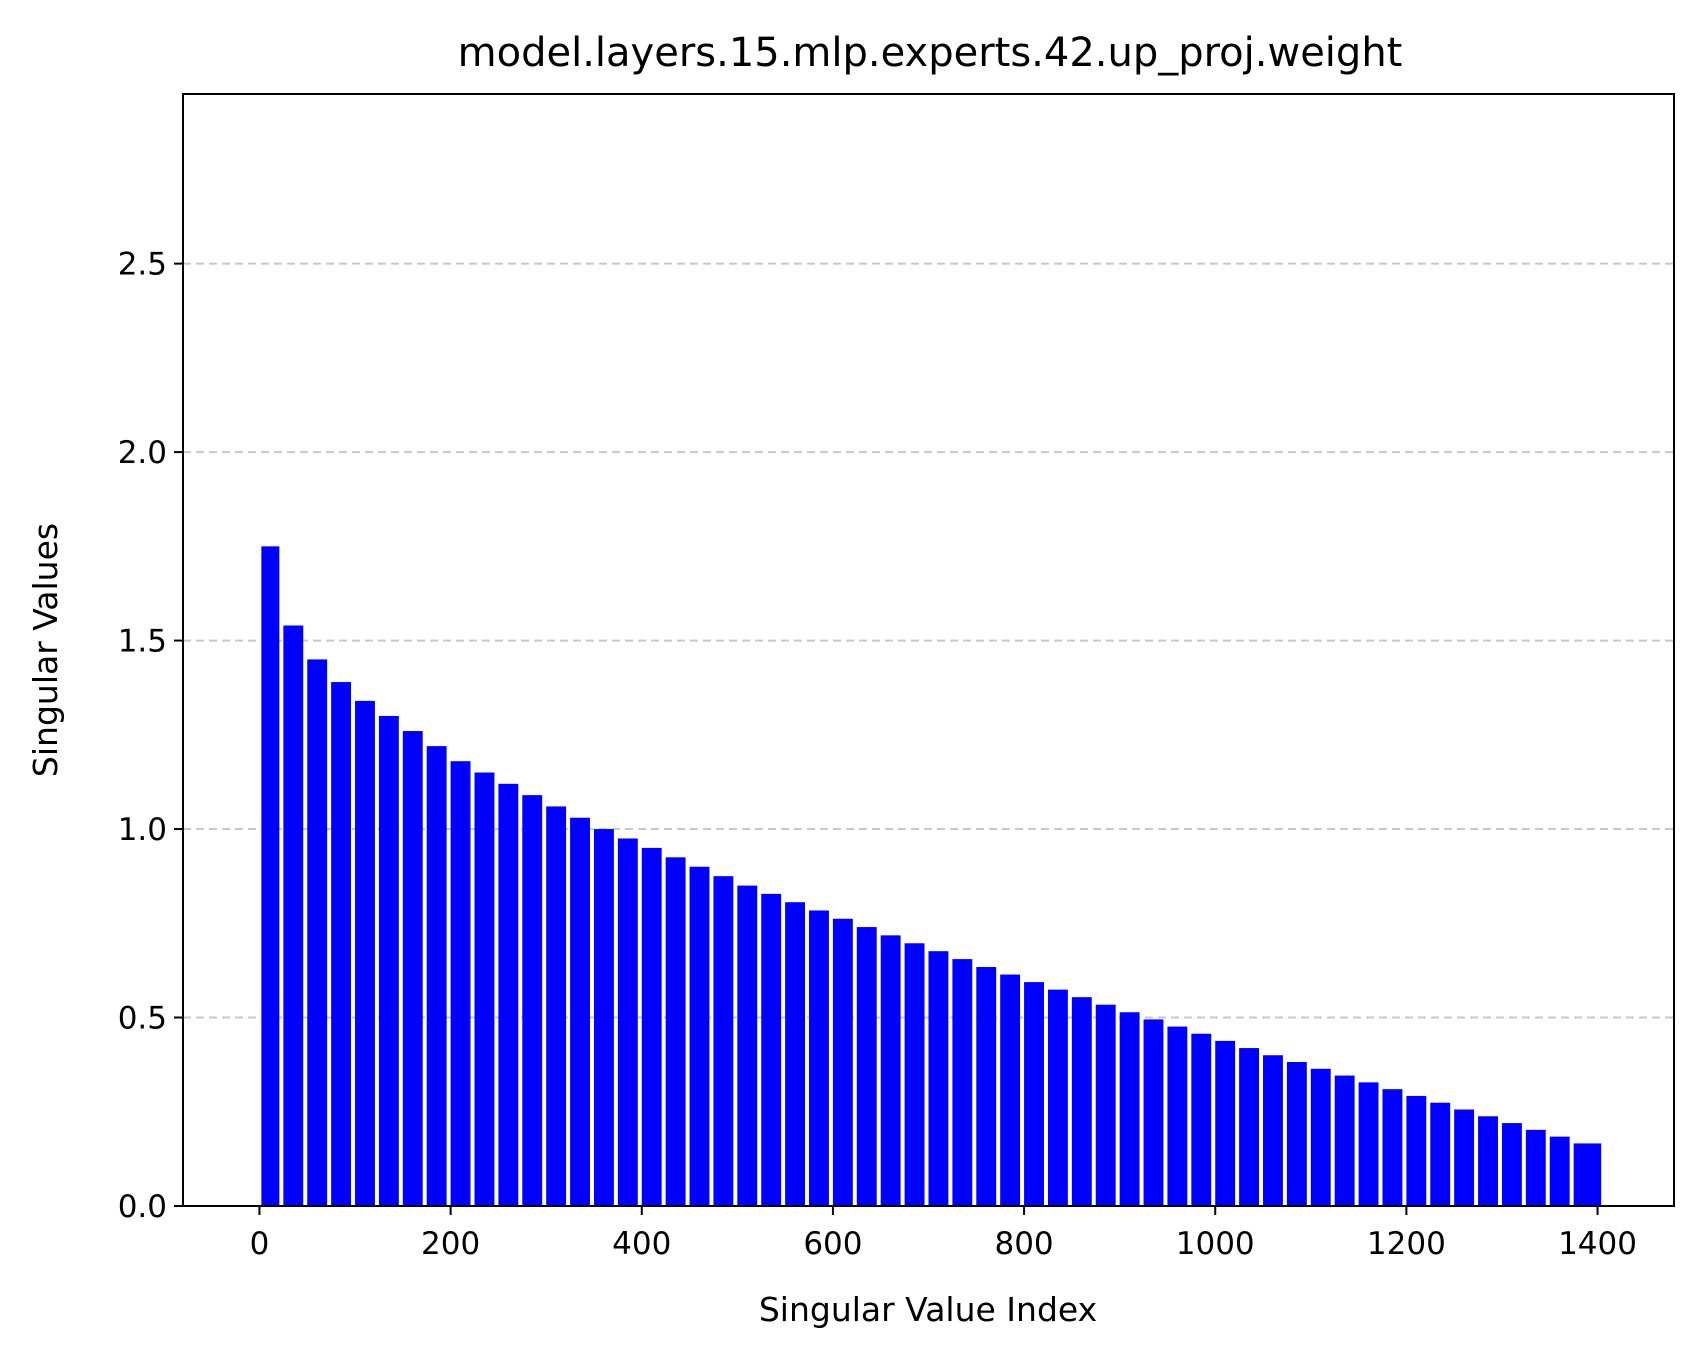  Describe the element at coordinates (142, 642) in the screenshot. I see `y-tick-label-3: 1.5` at that location.